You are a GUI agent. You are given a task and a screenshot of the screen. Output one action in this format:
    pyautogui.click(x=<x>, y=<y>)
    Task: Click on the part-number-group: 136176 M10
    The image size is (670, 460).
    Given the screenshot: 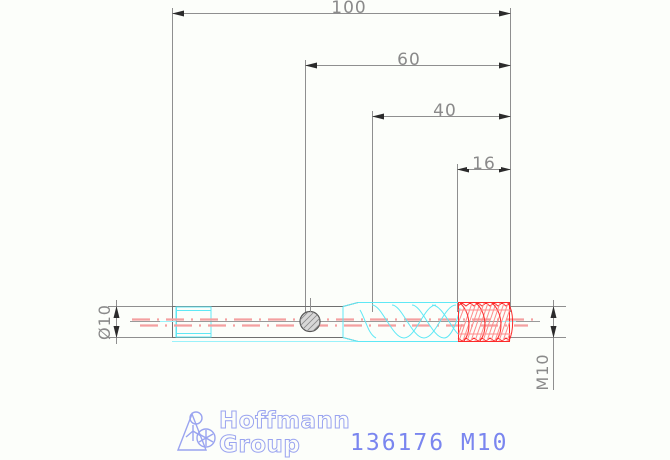 What is the action you would take?
    pyautogui.click(x=429, y=443)
    